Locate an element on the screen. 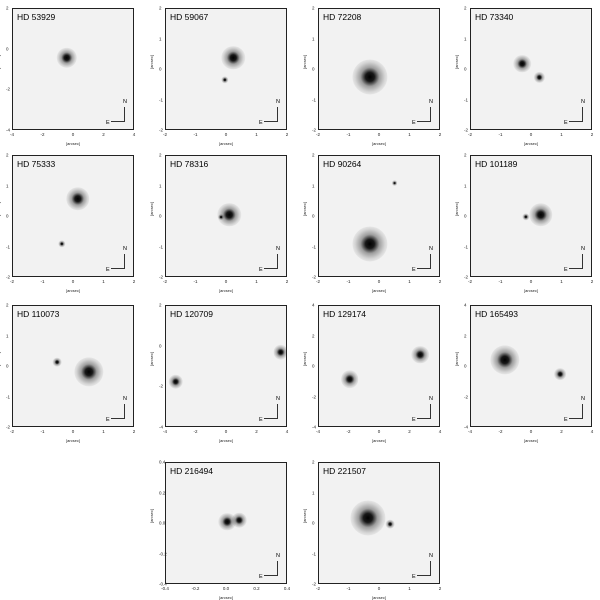 The height and width of the screenshot is (600, 600). image-frame: HD 221507 N E is located at coordinates (379, 523).